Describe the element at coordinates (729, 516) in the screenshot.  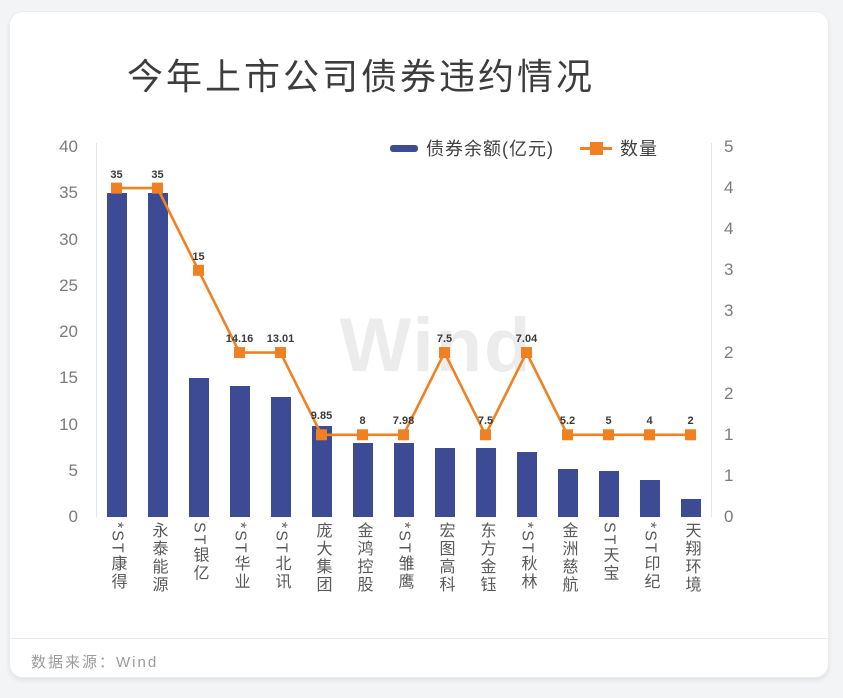
I see `right-axis-tick-label: 0` at that location.